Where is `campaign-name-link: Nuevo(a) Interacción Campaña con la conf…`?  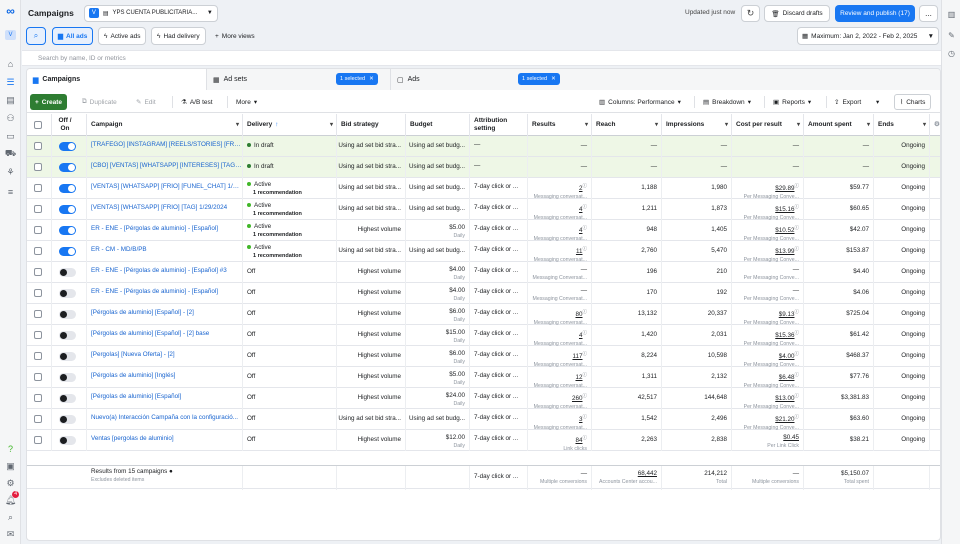
campaign-name-link: Nuevo(a) Interacción Campaña con la conf… is located at coordinates (165, 419).